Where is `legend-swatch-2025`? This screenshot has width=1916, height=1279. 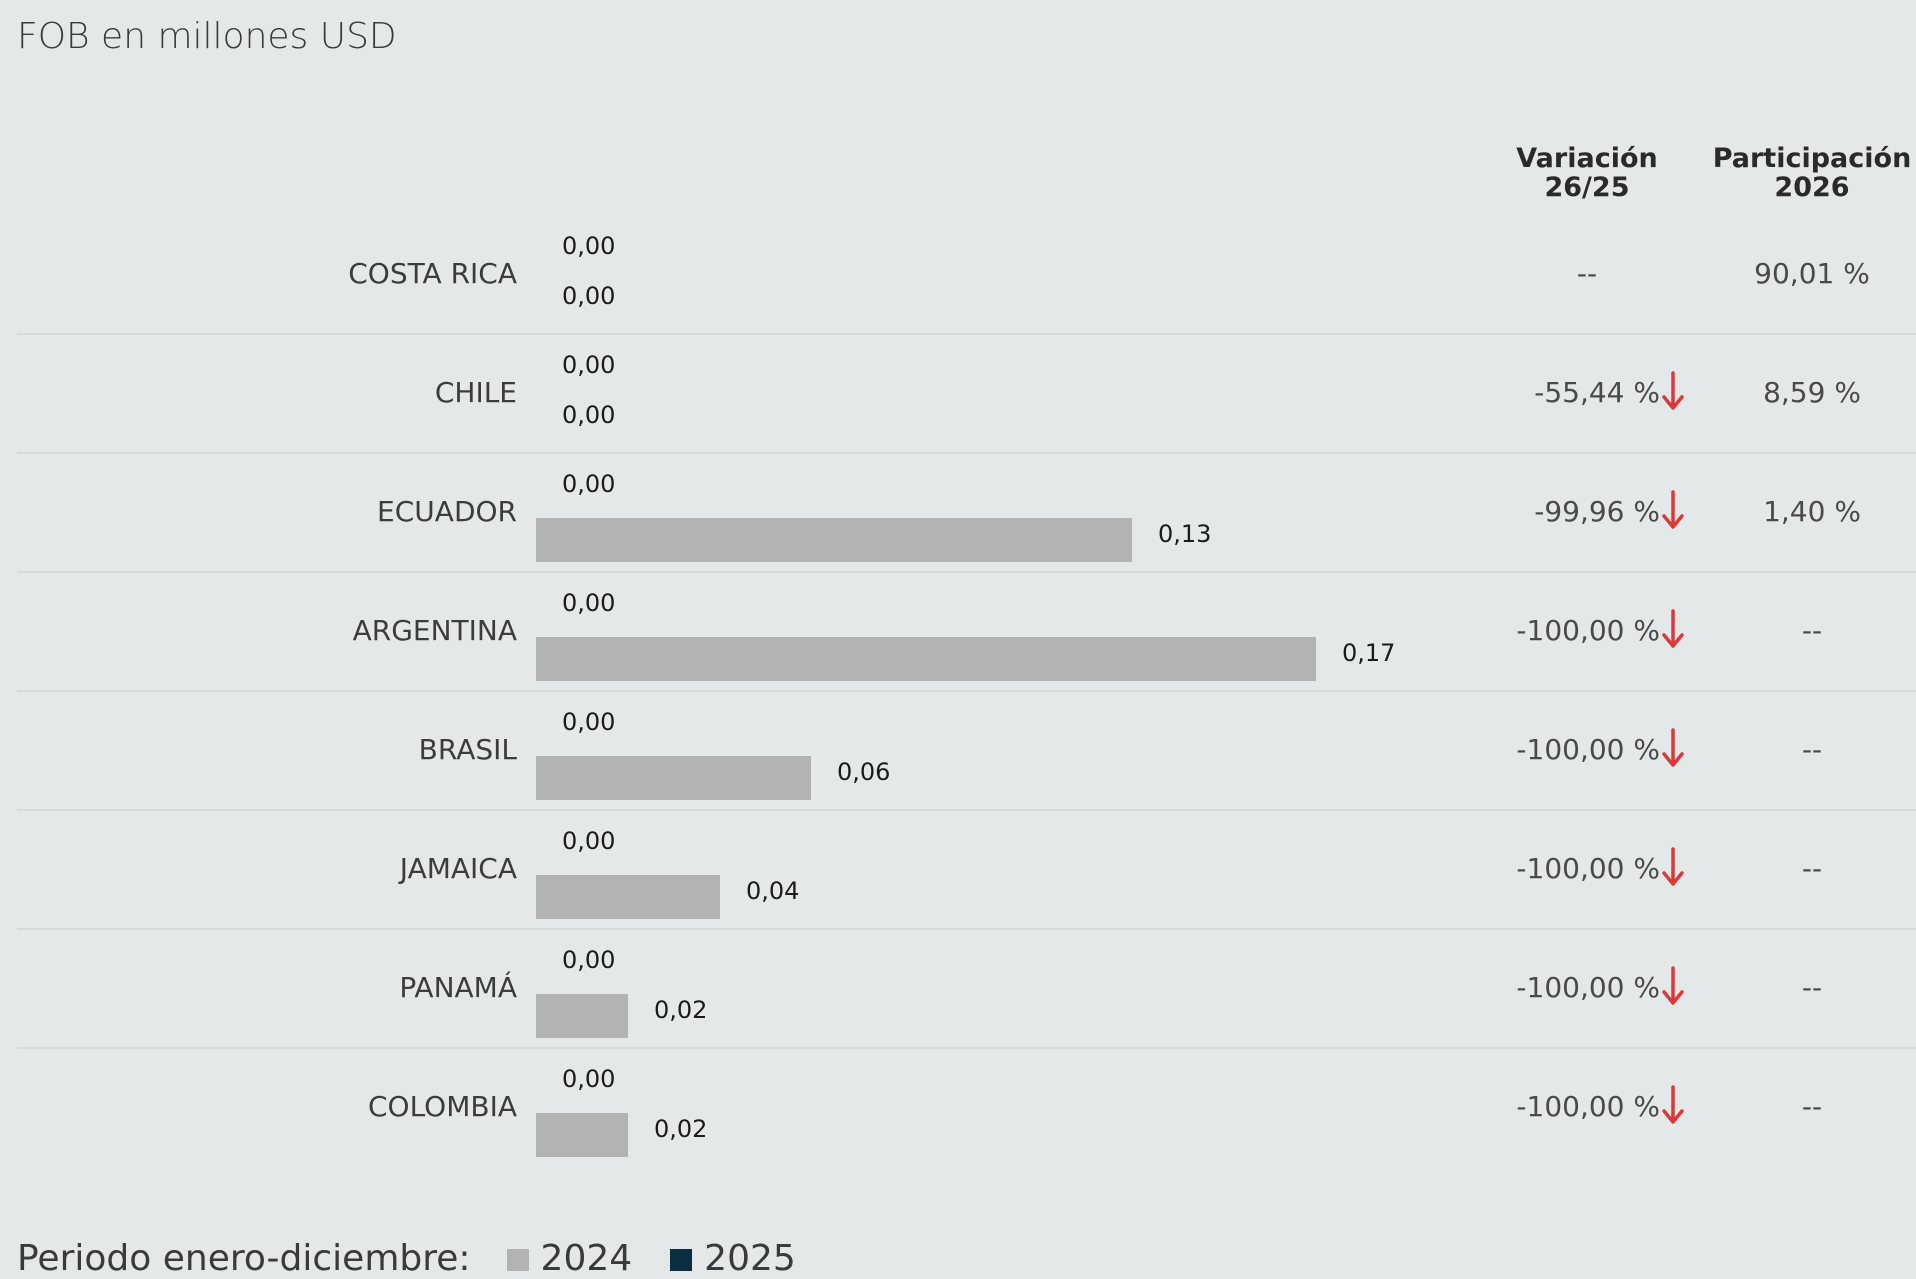 legend-swatch-2025 is located at coordinates (681, 1260).